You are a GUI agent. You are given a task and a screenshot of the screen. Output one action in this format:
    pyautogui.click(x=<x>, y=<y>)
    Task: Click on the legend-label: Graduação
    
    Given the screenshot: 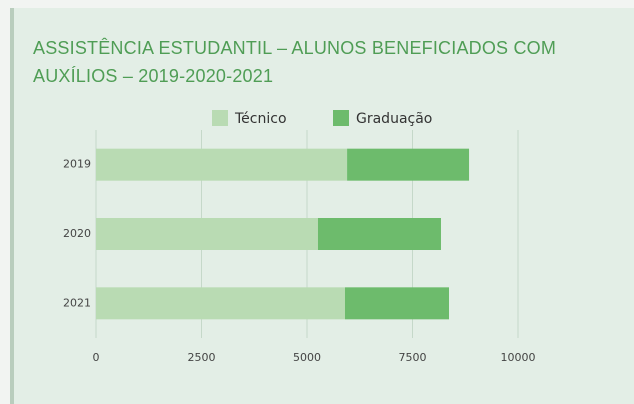 What is the action you would take?
    pyautogui.click(x=394, y=119)
    